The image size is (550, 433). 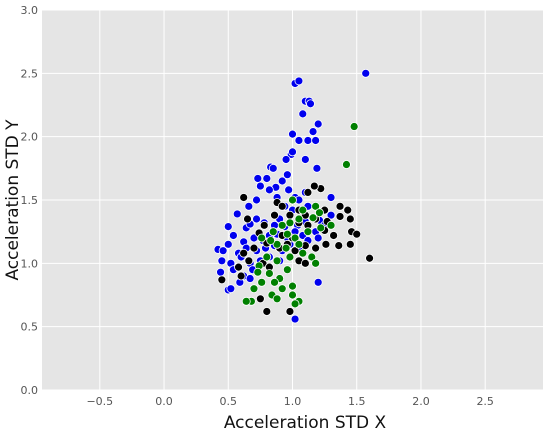 I want to click on x-axis-ticks: −0.5 0.0 0.5 1.0 1.5 2.0 2.5, so click(x=289, y=401).